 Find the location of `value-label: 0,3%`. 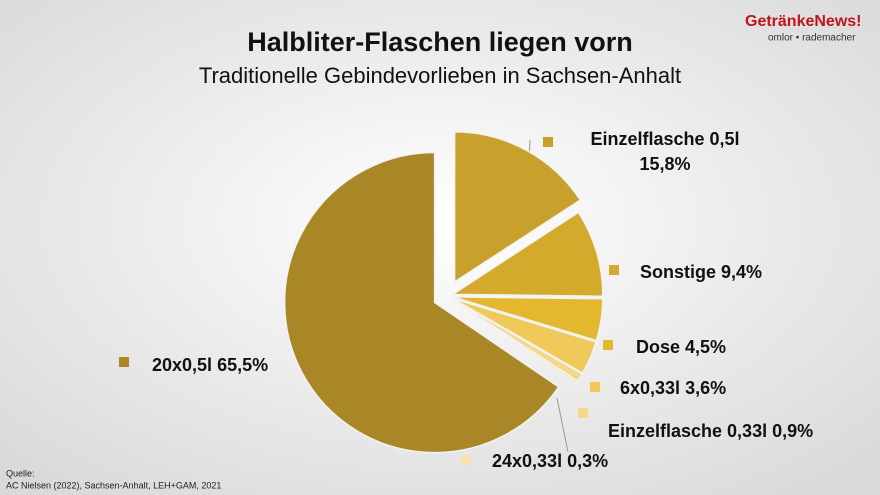

value-label: 0,3% is located at coordinates (587, 461).